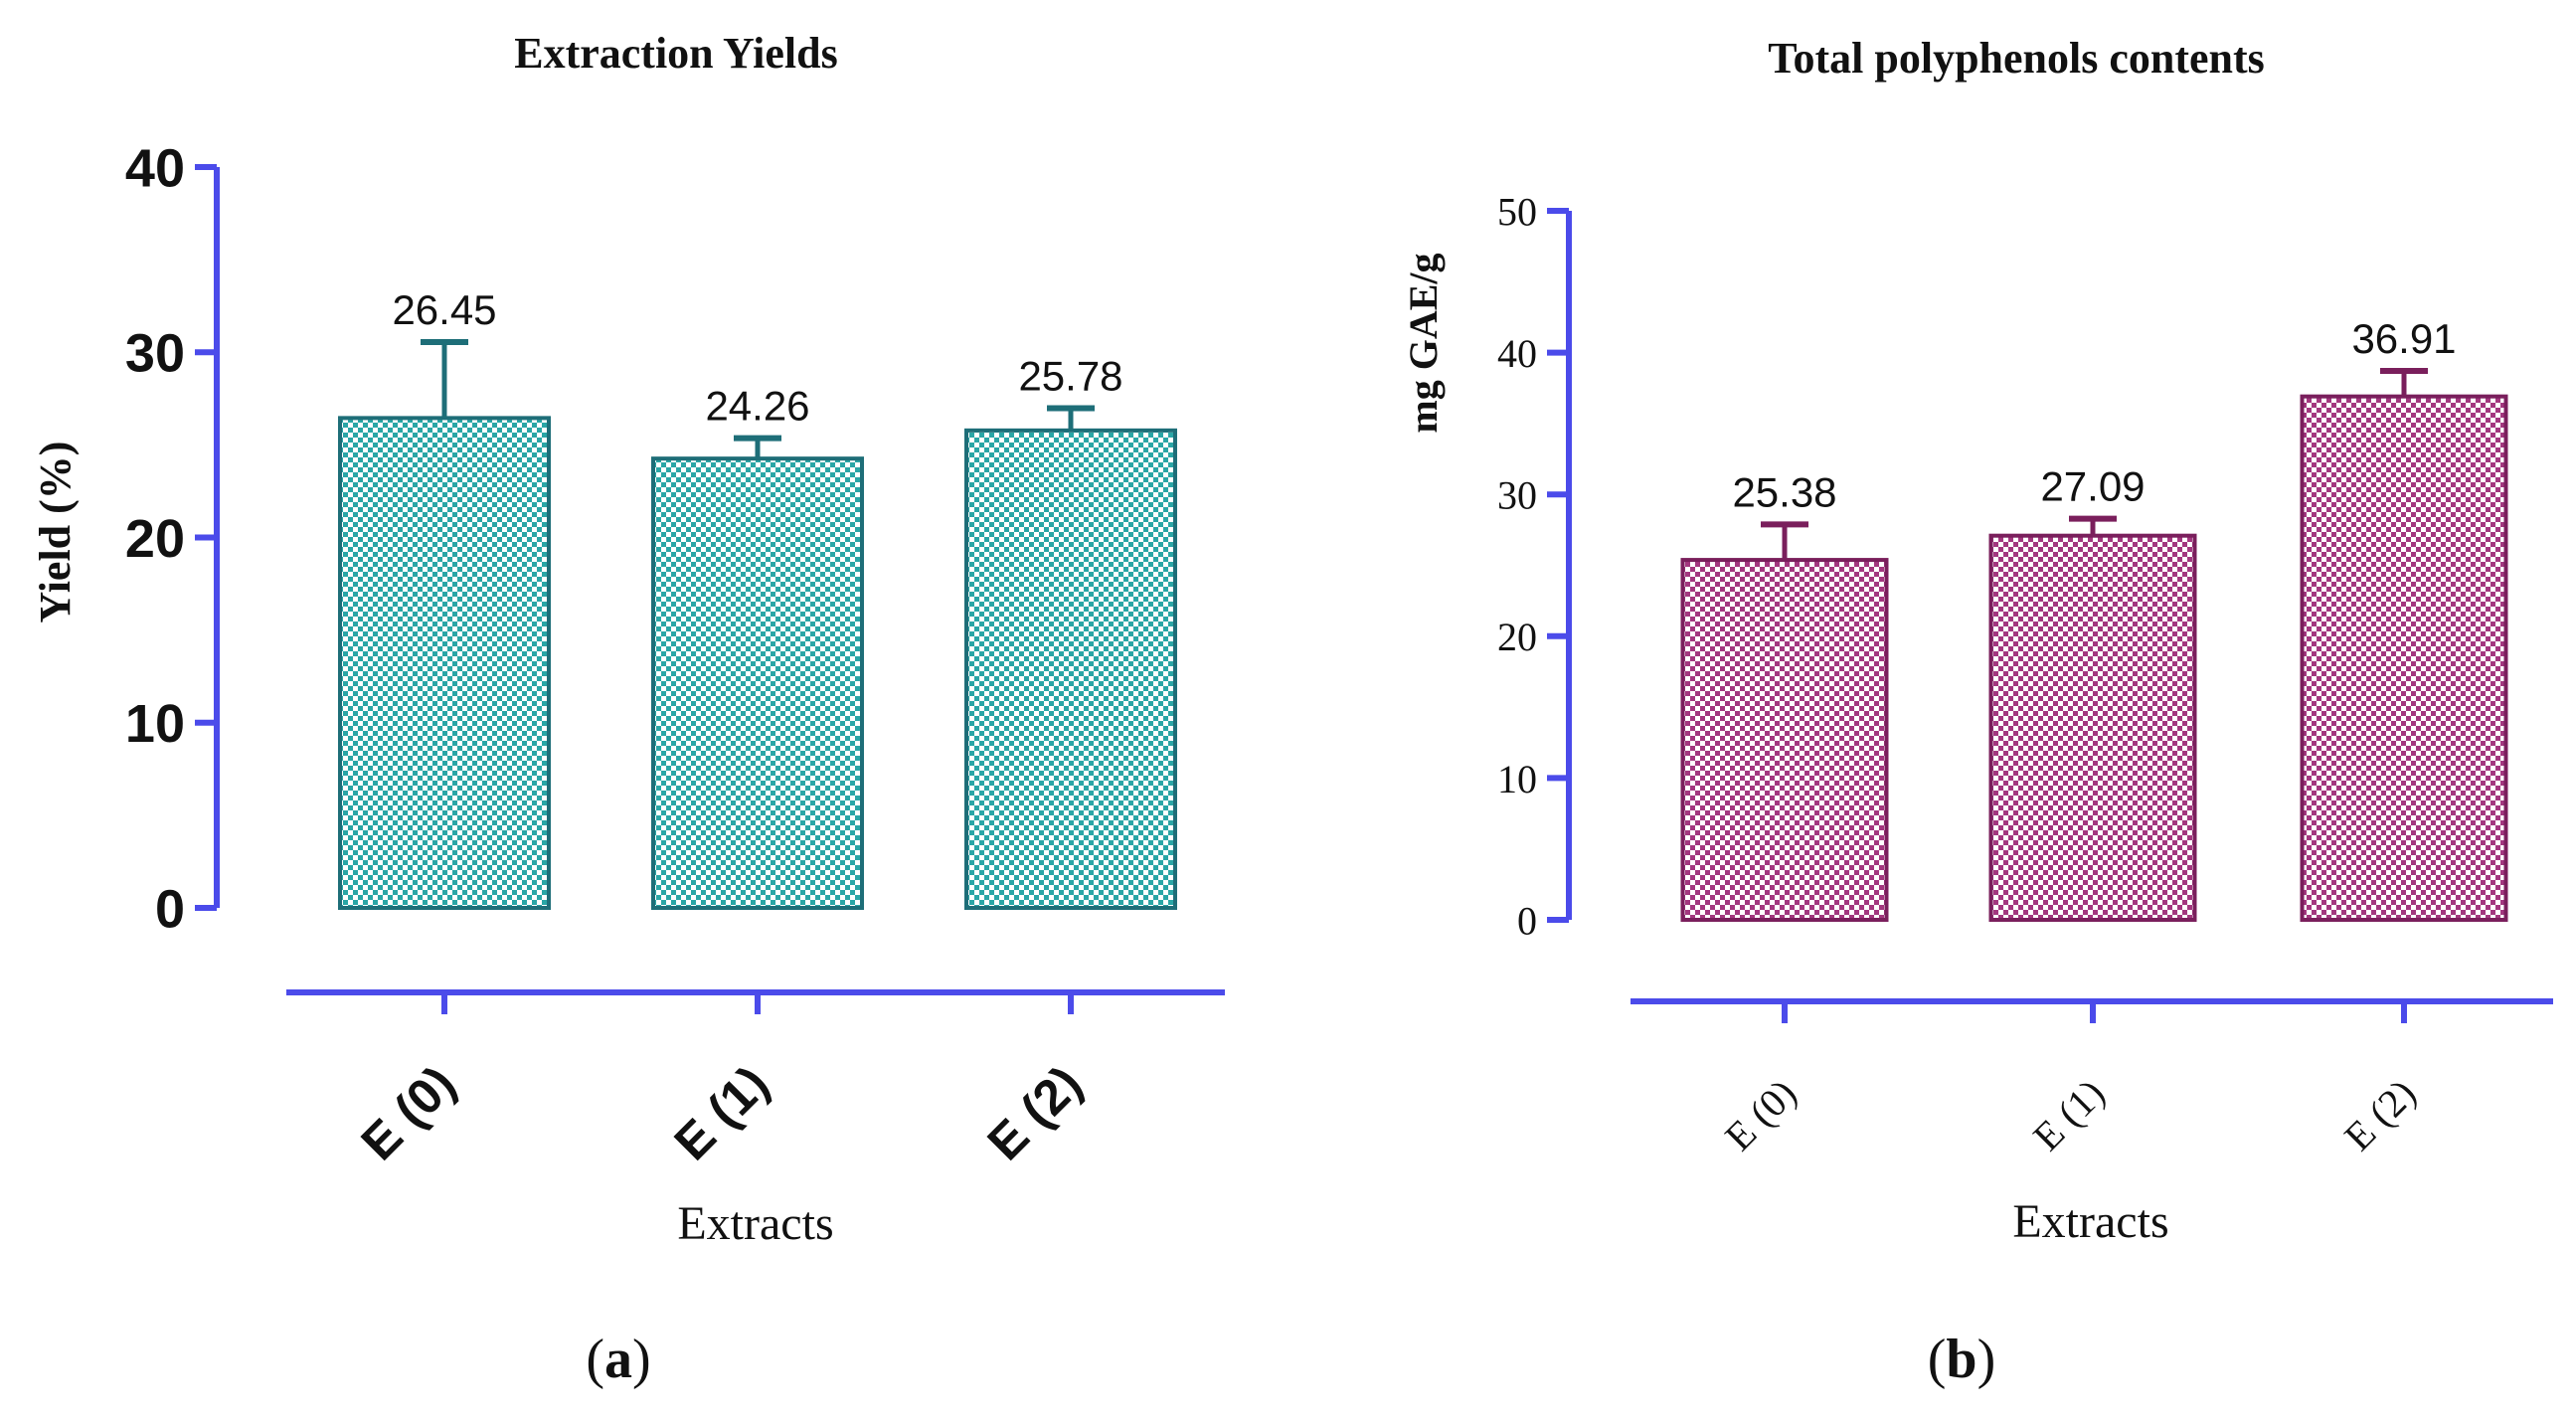  I want to click on panel-label-a: (a), so click(618, 1359).